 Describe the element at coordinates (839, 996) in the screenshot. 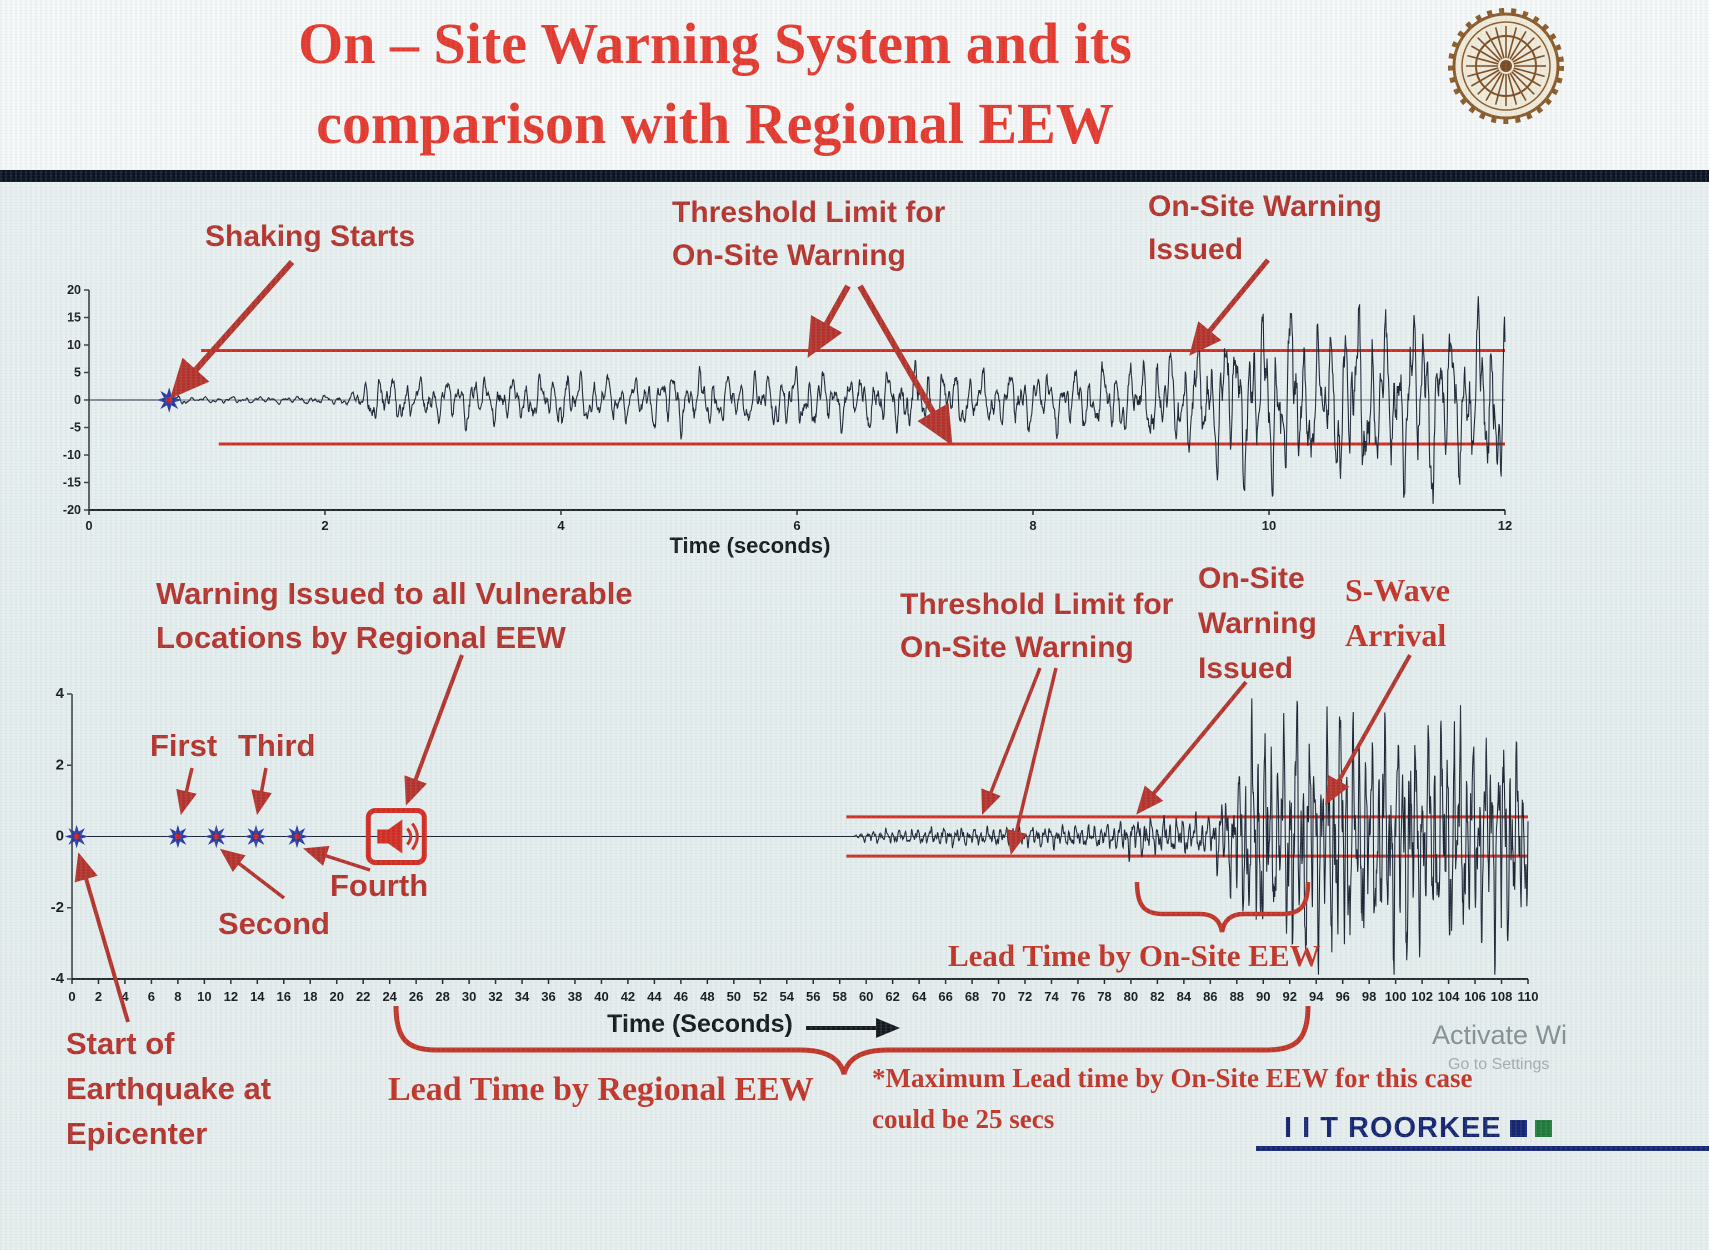

I see `x-tick-label: 58` at that location.